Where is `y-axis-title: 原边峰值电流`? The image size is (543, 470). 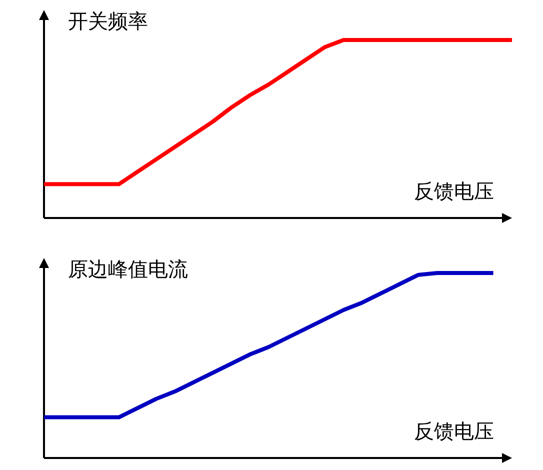
y-axis-title: 原边峰值电流 is located at coordinates (128, 269).